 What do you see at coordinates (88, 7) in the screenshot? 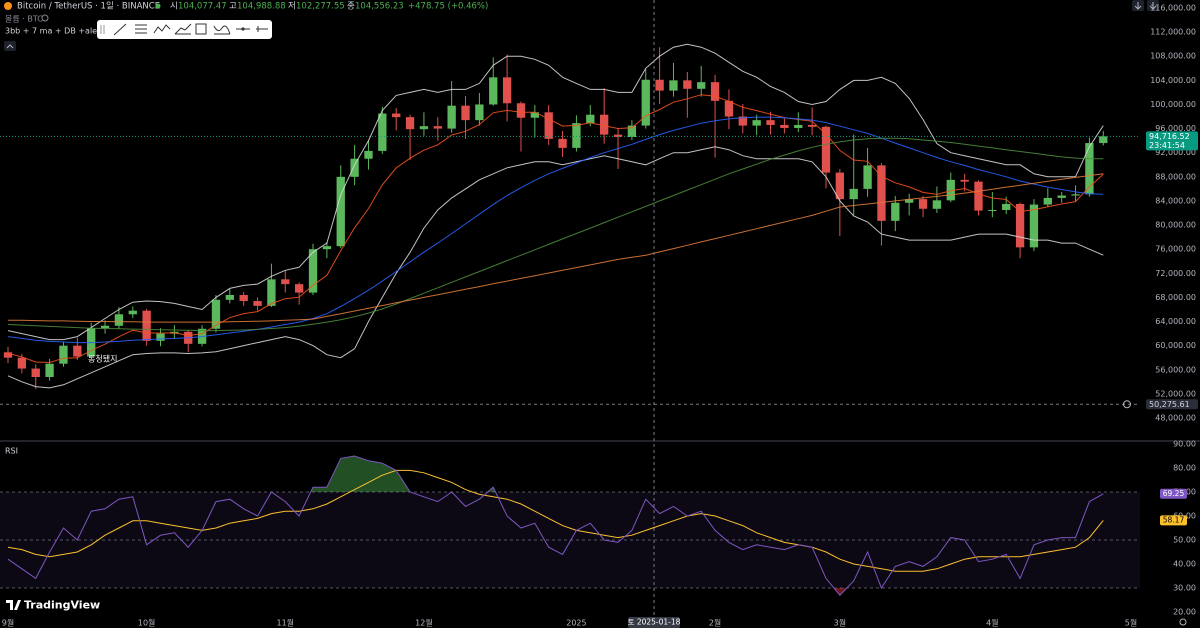
I see `symbol-title: Bitcoin / TetherUS · 1일 · BINANCE` at bounding box center [88, 7].